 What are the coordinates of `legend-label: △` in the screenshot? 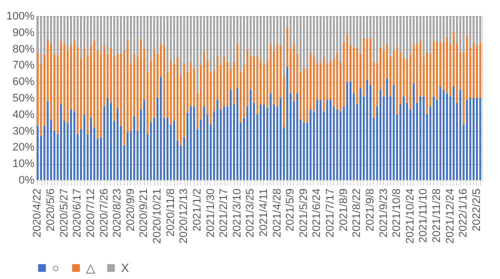 It's located at (91, 268).